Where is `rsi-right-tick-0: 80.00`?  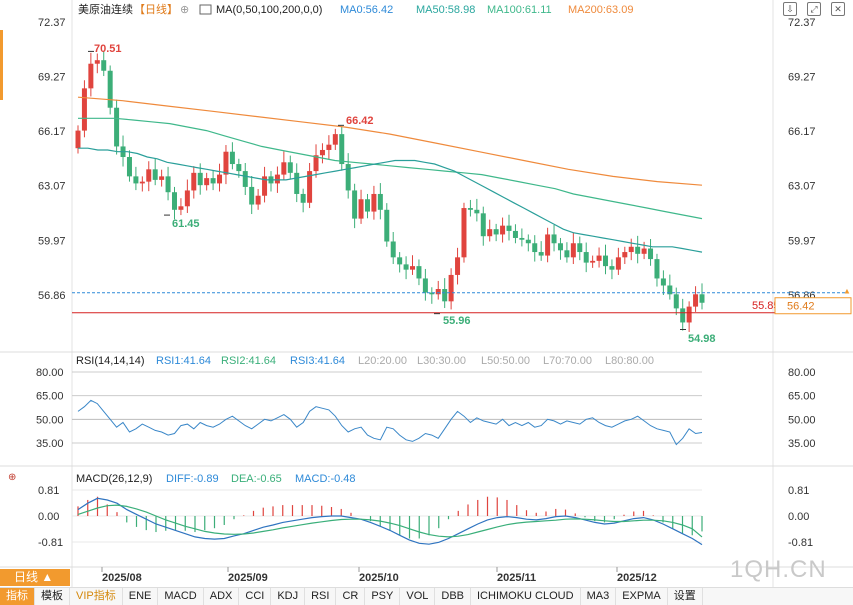 rsi-right-tick-0: 80.00 is located at coordinates (802, 373).